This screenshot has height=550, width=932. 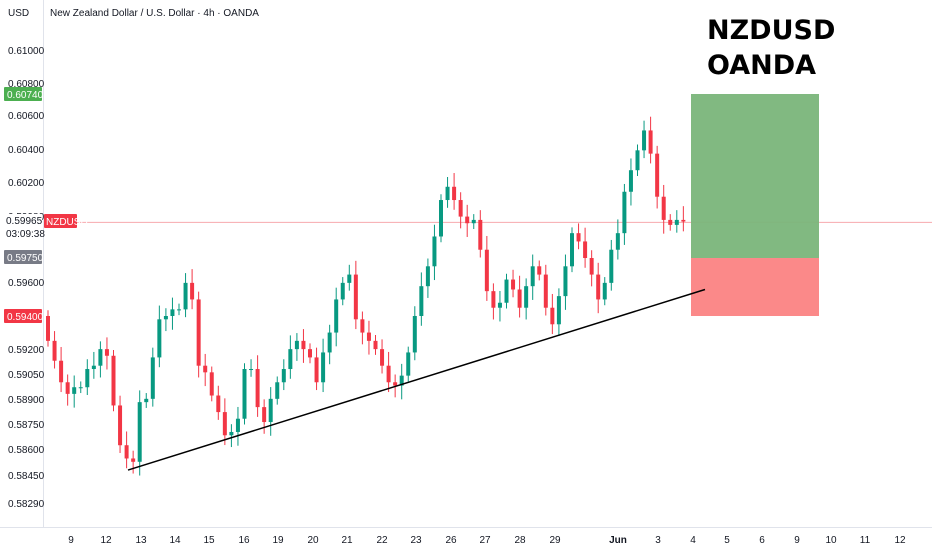 I want to click on time-tick-label: 21, so click(x=347, y=540).